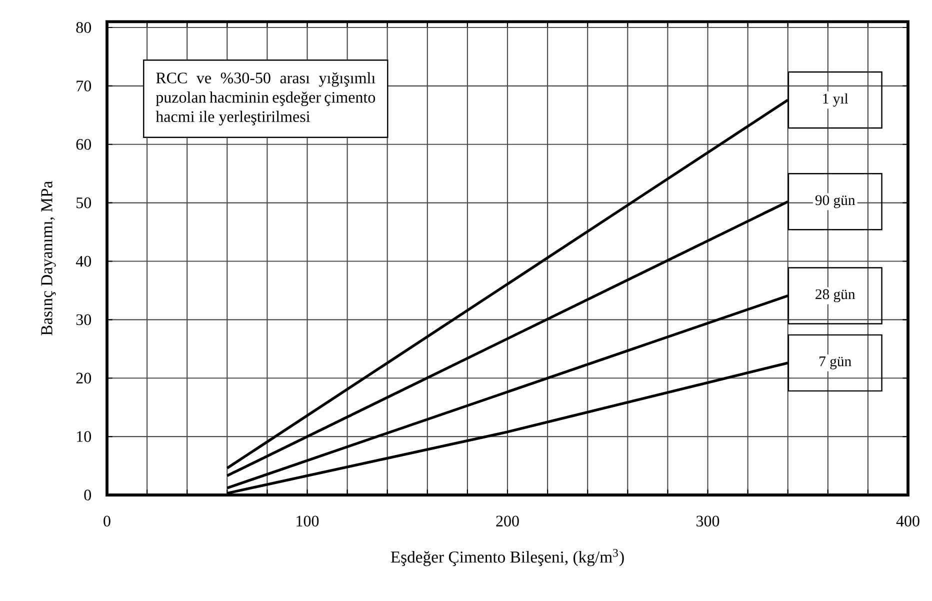 Image resolution: width=932 pixels, height=601 pixels. Describe the element at coordinates (84, 86) in the screenshot. I see `y-tick-label: 70` at that location.